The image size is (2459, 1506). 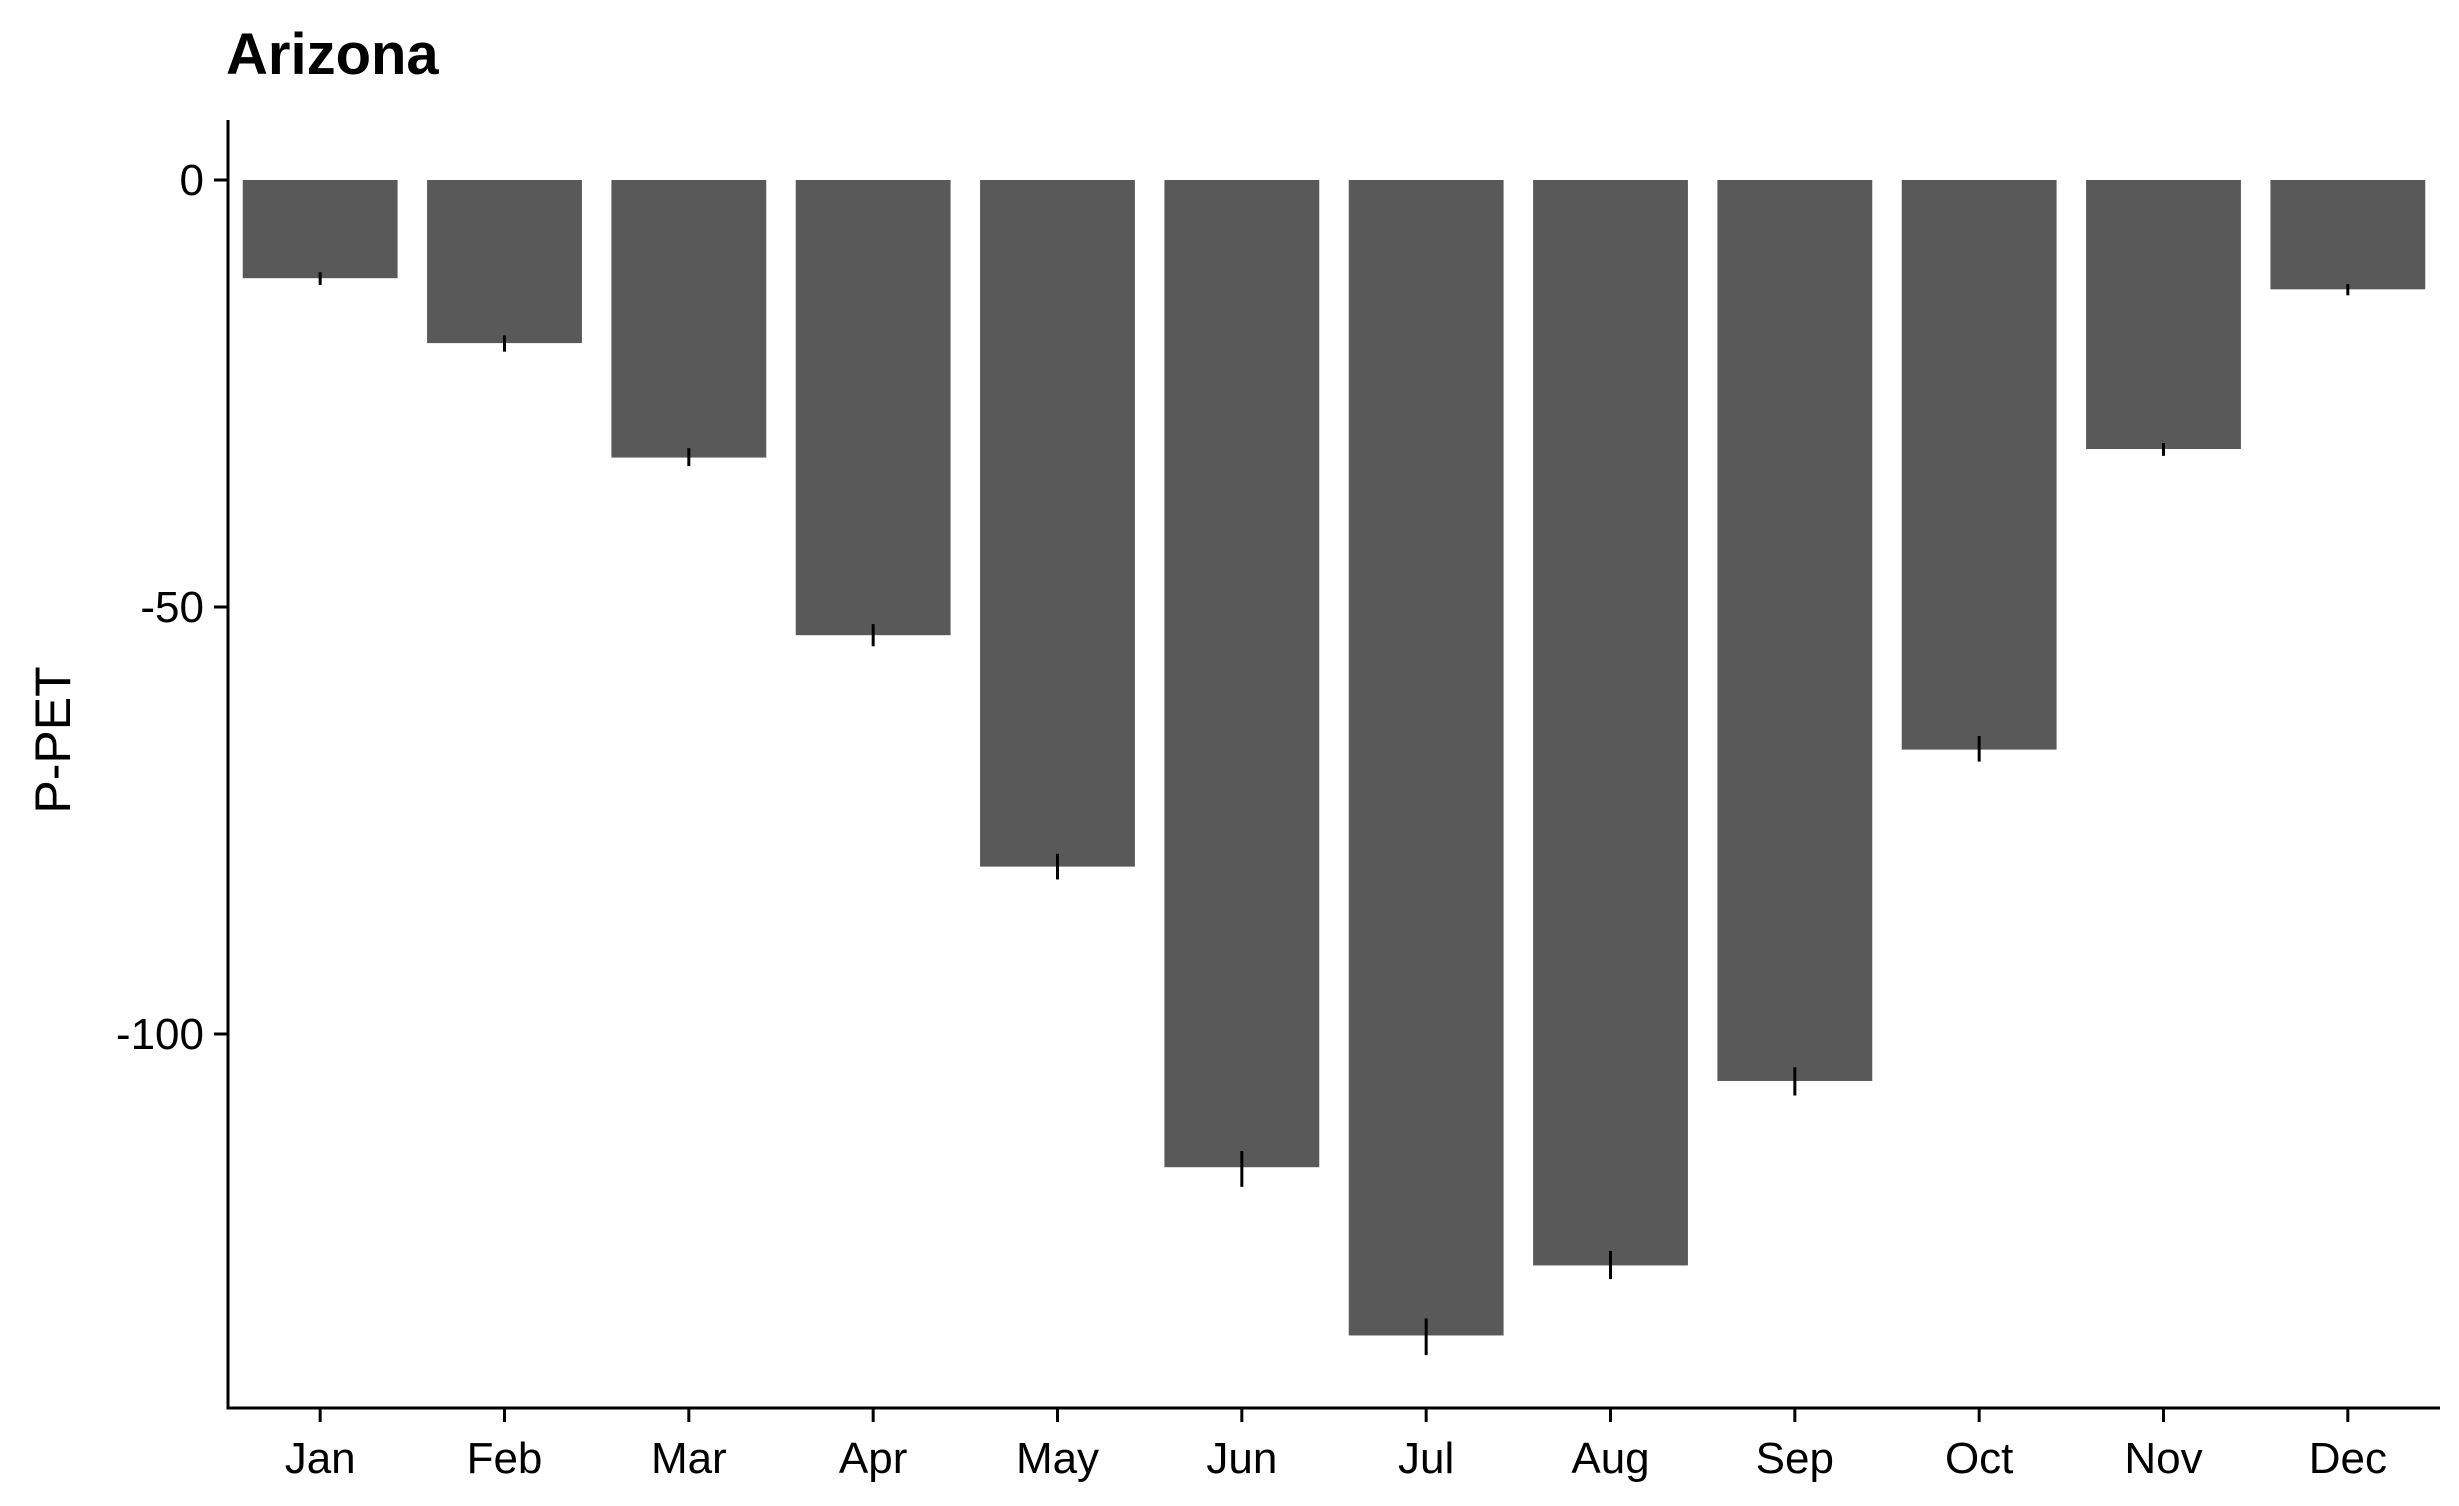 I want to click on bar-feb, so click(x=504, y=262).